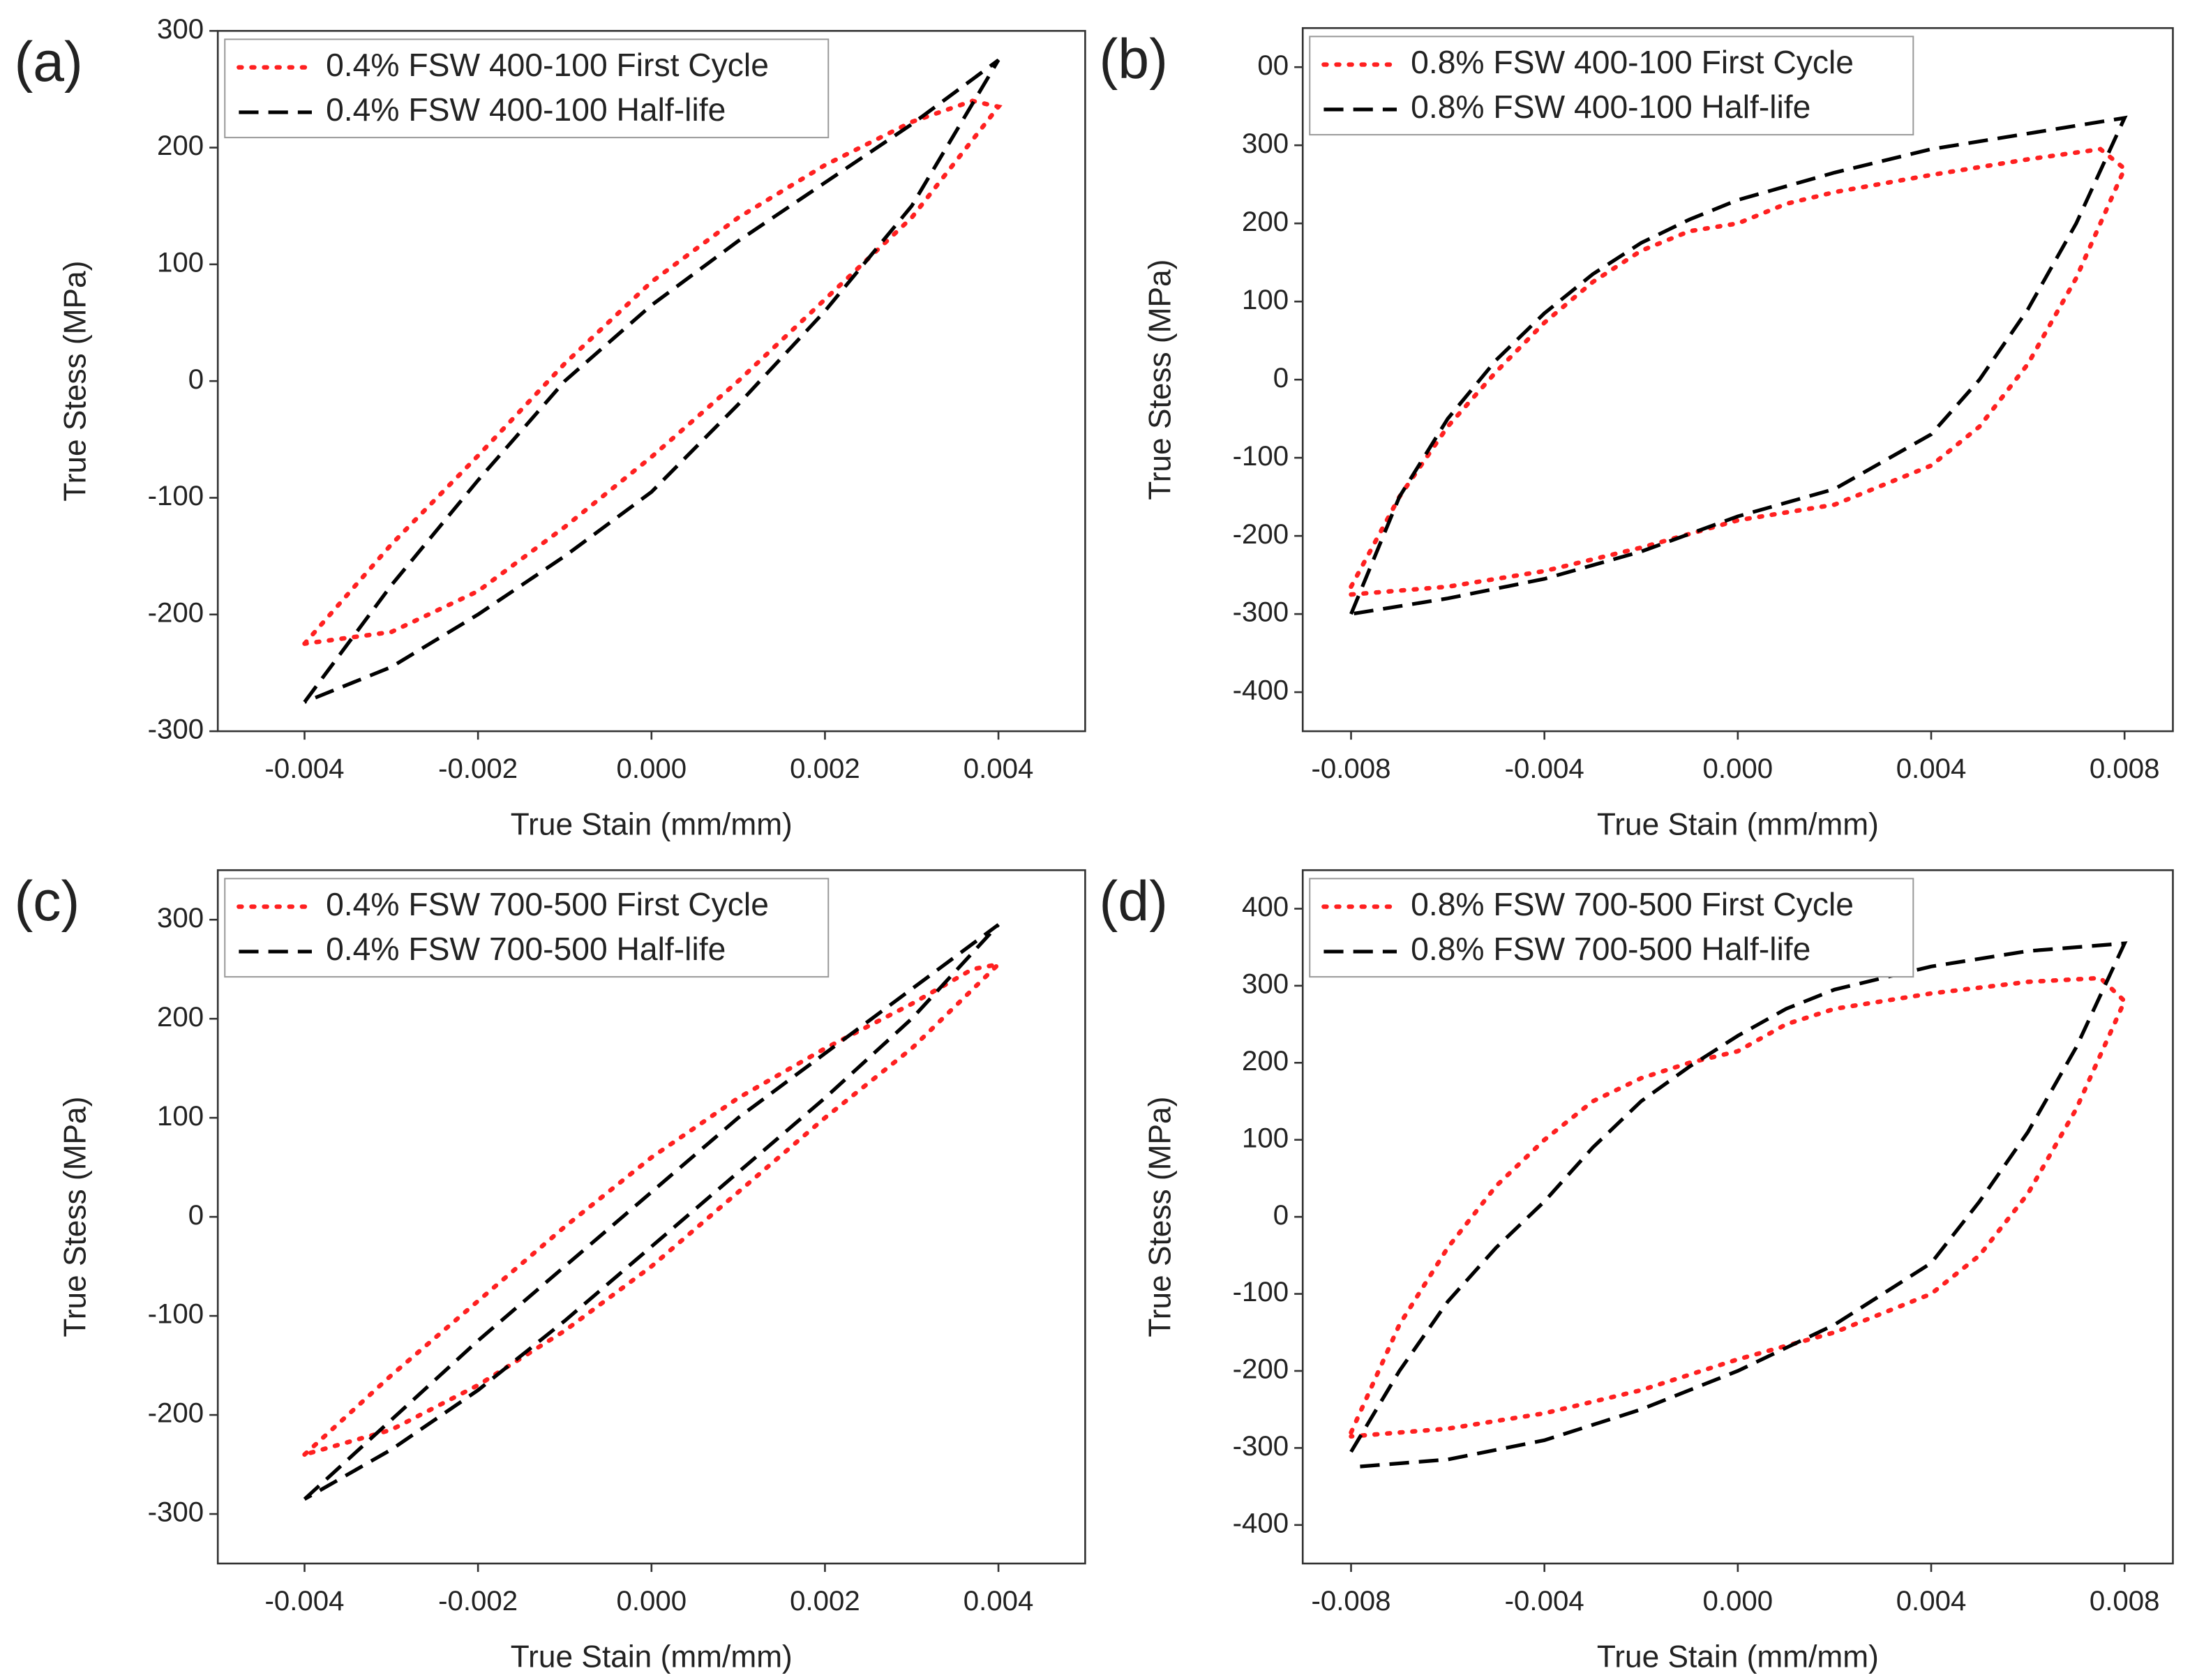 The height and width of the screenshot is (1680, 2190). Describe the element at coordinates (1273, 65) in the screenshot. I see `y-tick-label: 00` at that location.